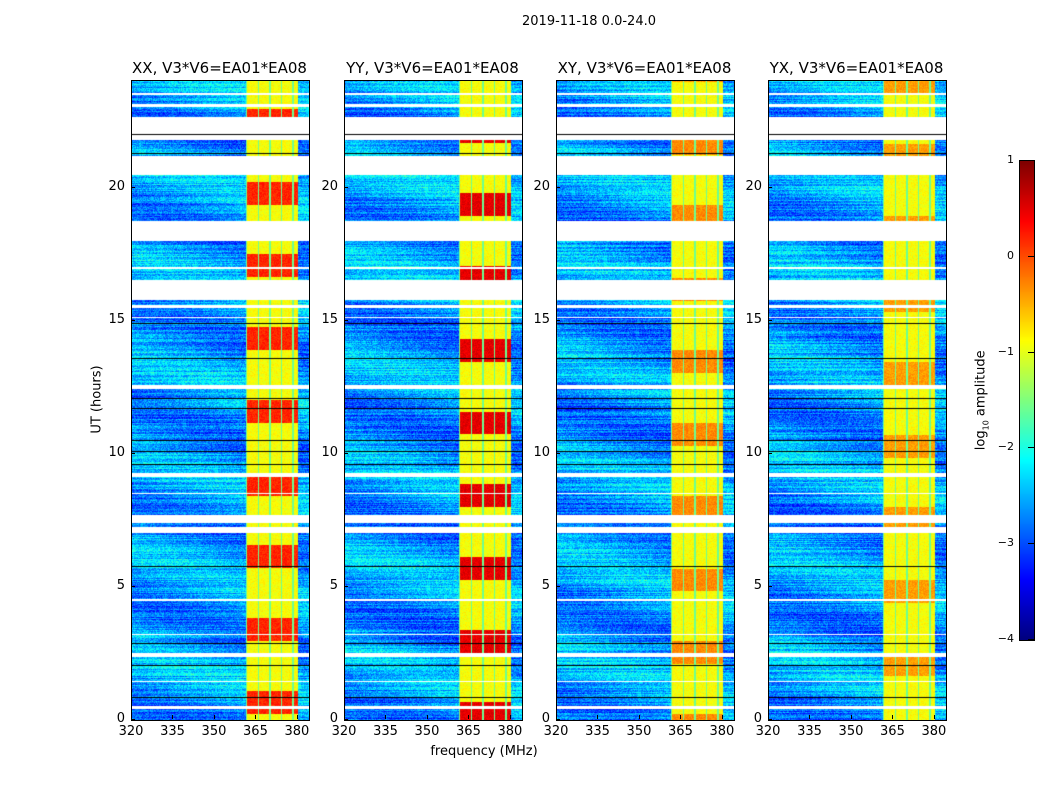  Describe the element at coordinates (1005, 543) in the screenshot. I see `colorbar-tick-label: −3` at that location.